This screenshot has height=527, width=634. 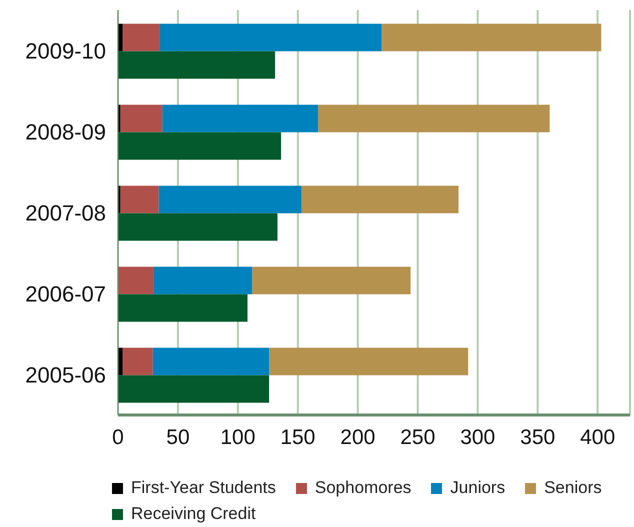 What do you see at coordinates (203, 488) in the screenshot?
I see `legend-label: First-Year Students` at bounding box center [203, 488].